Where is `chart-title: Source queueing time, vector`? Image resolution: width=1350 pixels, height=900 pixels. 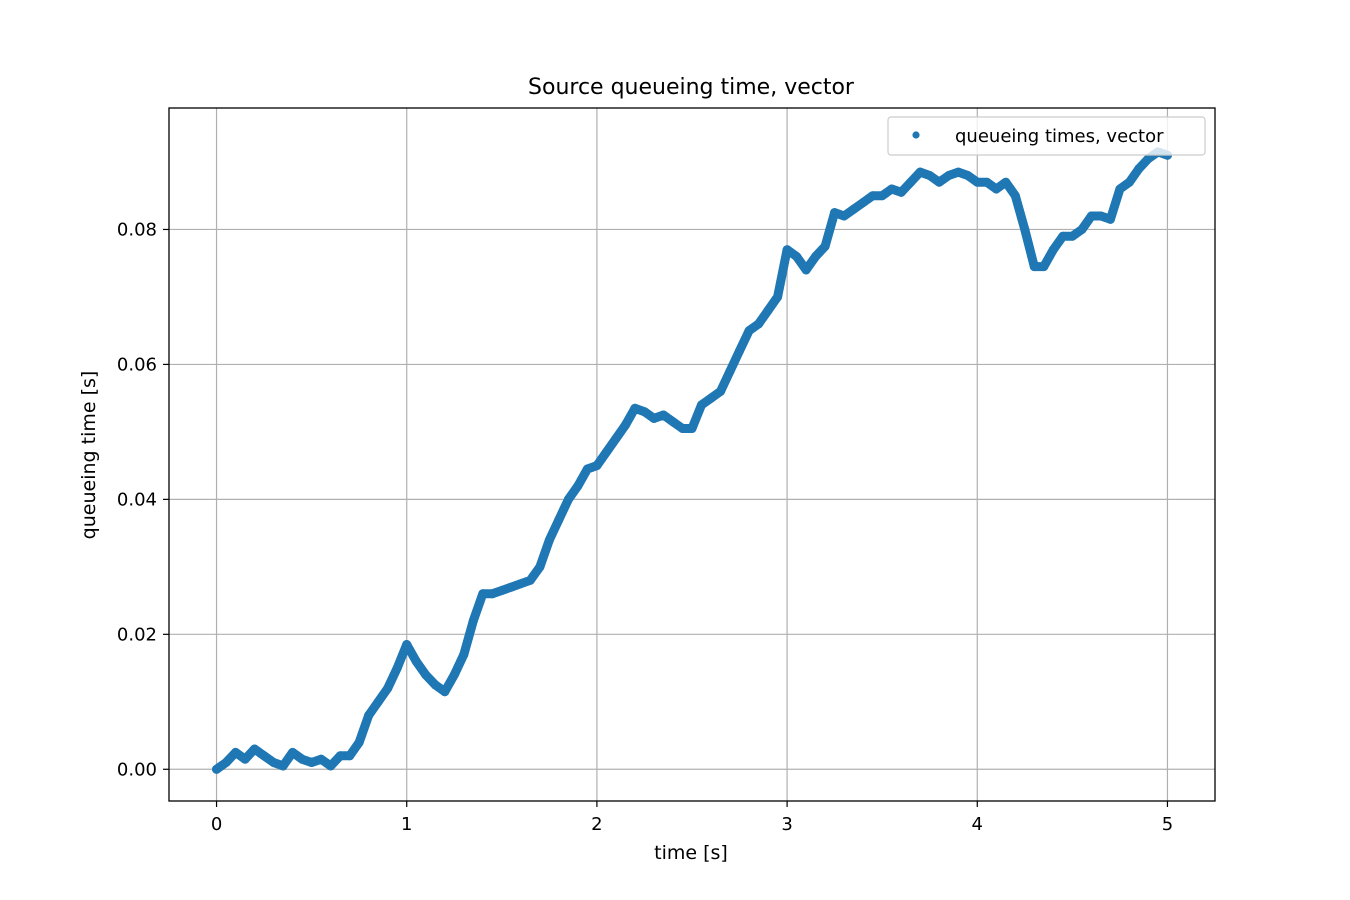 chart-title: Source queueing time, vector is located at coordinates (691, 87).